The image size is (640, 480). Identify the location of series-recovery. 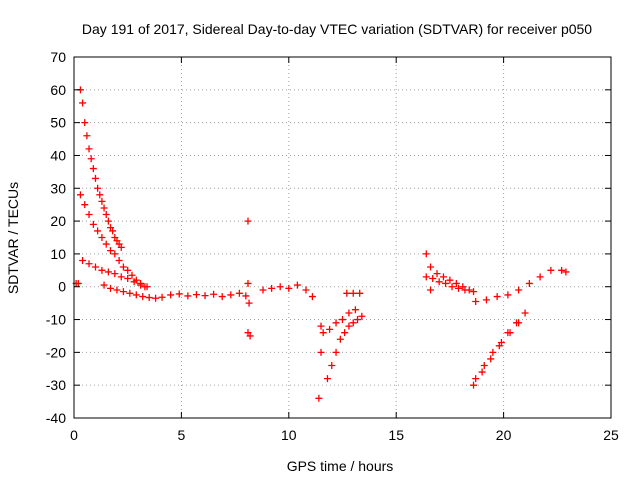
(498, 285).